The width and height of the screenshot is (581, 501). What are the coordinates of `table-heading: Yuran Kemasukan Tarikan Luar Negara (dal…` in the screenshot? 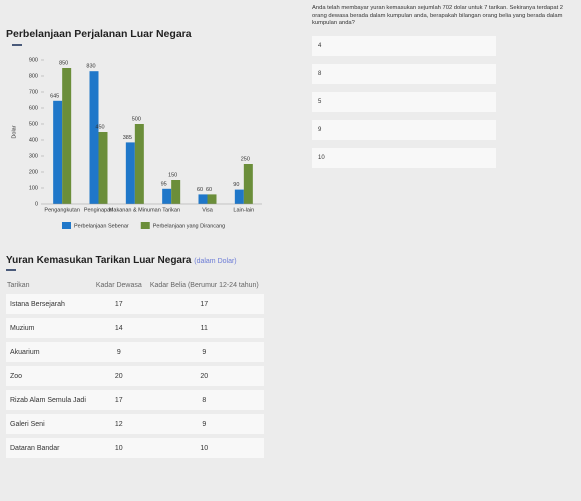 It's located at (135, 260).